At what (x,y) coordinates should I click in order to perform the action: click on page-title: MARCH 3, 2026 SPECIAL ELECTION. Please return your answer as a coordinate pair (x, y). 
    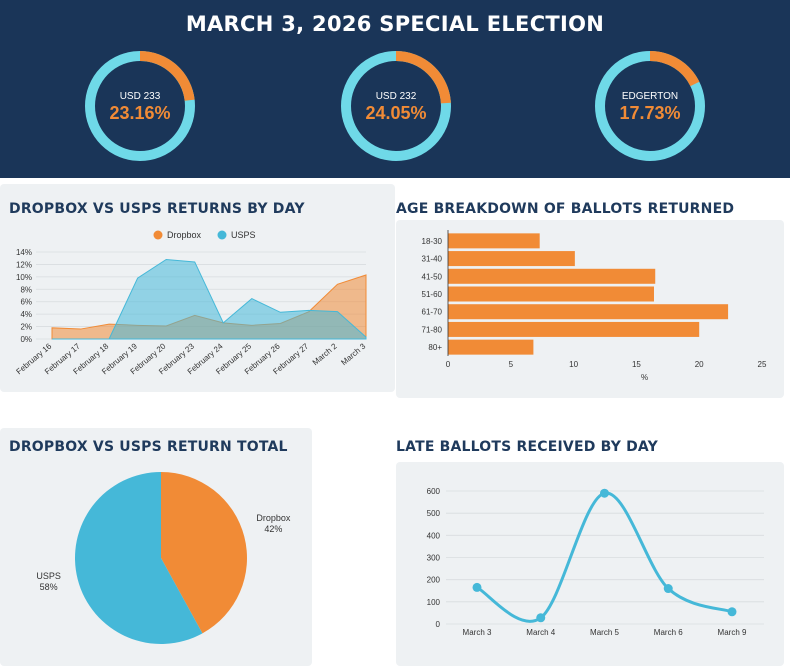
    Looking at the image, I should click on (395, 24).